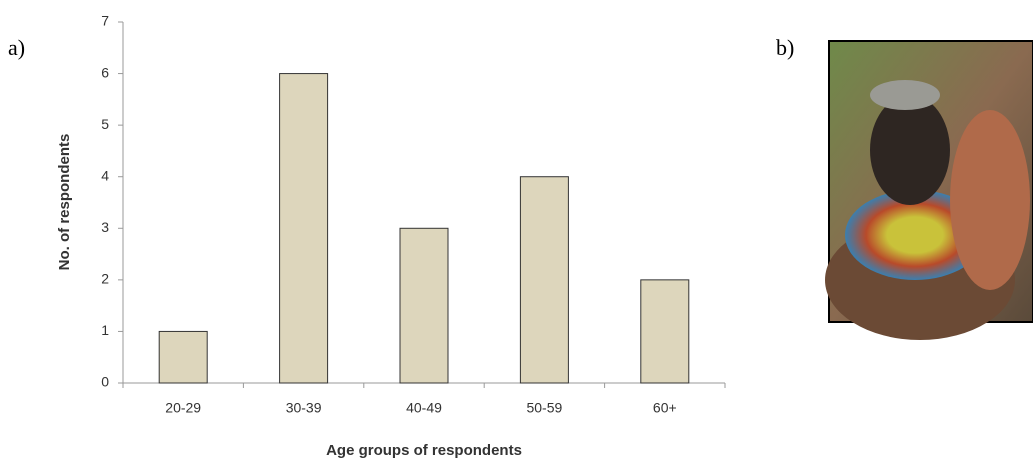 This screenshot has width=1033, height=463. I want to click on x-tick-label: 30-39, so click(304, 408).